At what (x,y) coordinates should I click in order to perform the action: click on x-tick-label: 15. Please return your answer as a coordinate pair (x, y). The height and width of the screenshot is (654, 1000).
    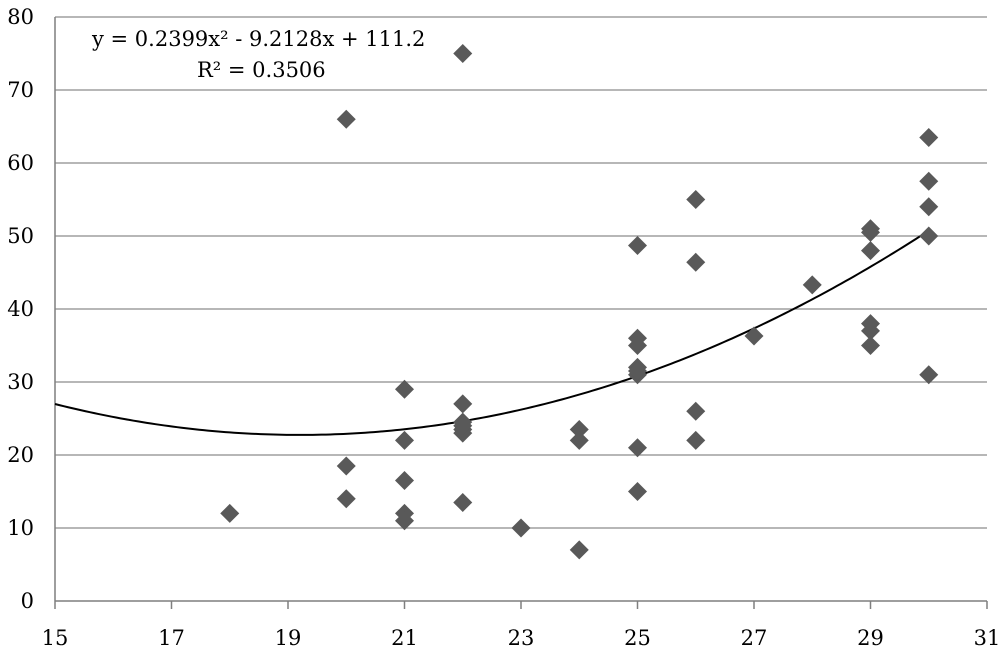
    Looking at the image, I should click on (55, 638).